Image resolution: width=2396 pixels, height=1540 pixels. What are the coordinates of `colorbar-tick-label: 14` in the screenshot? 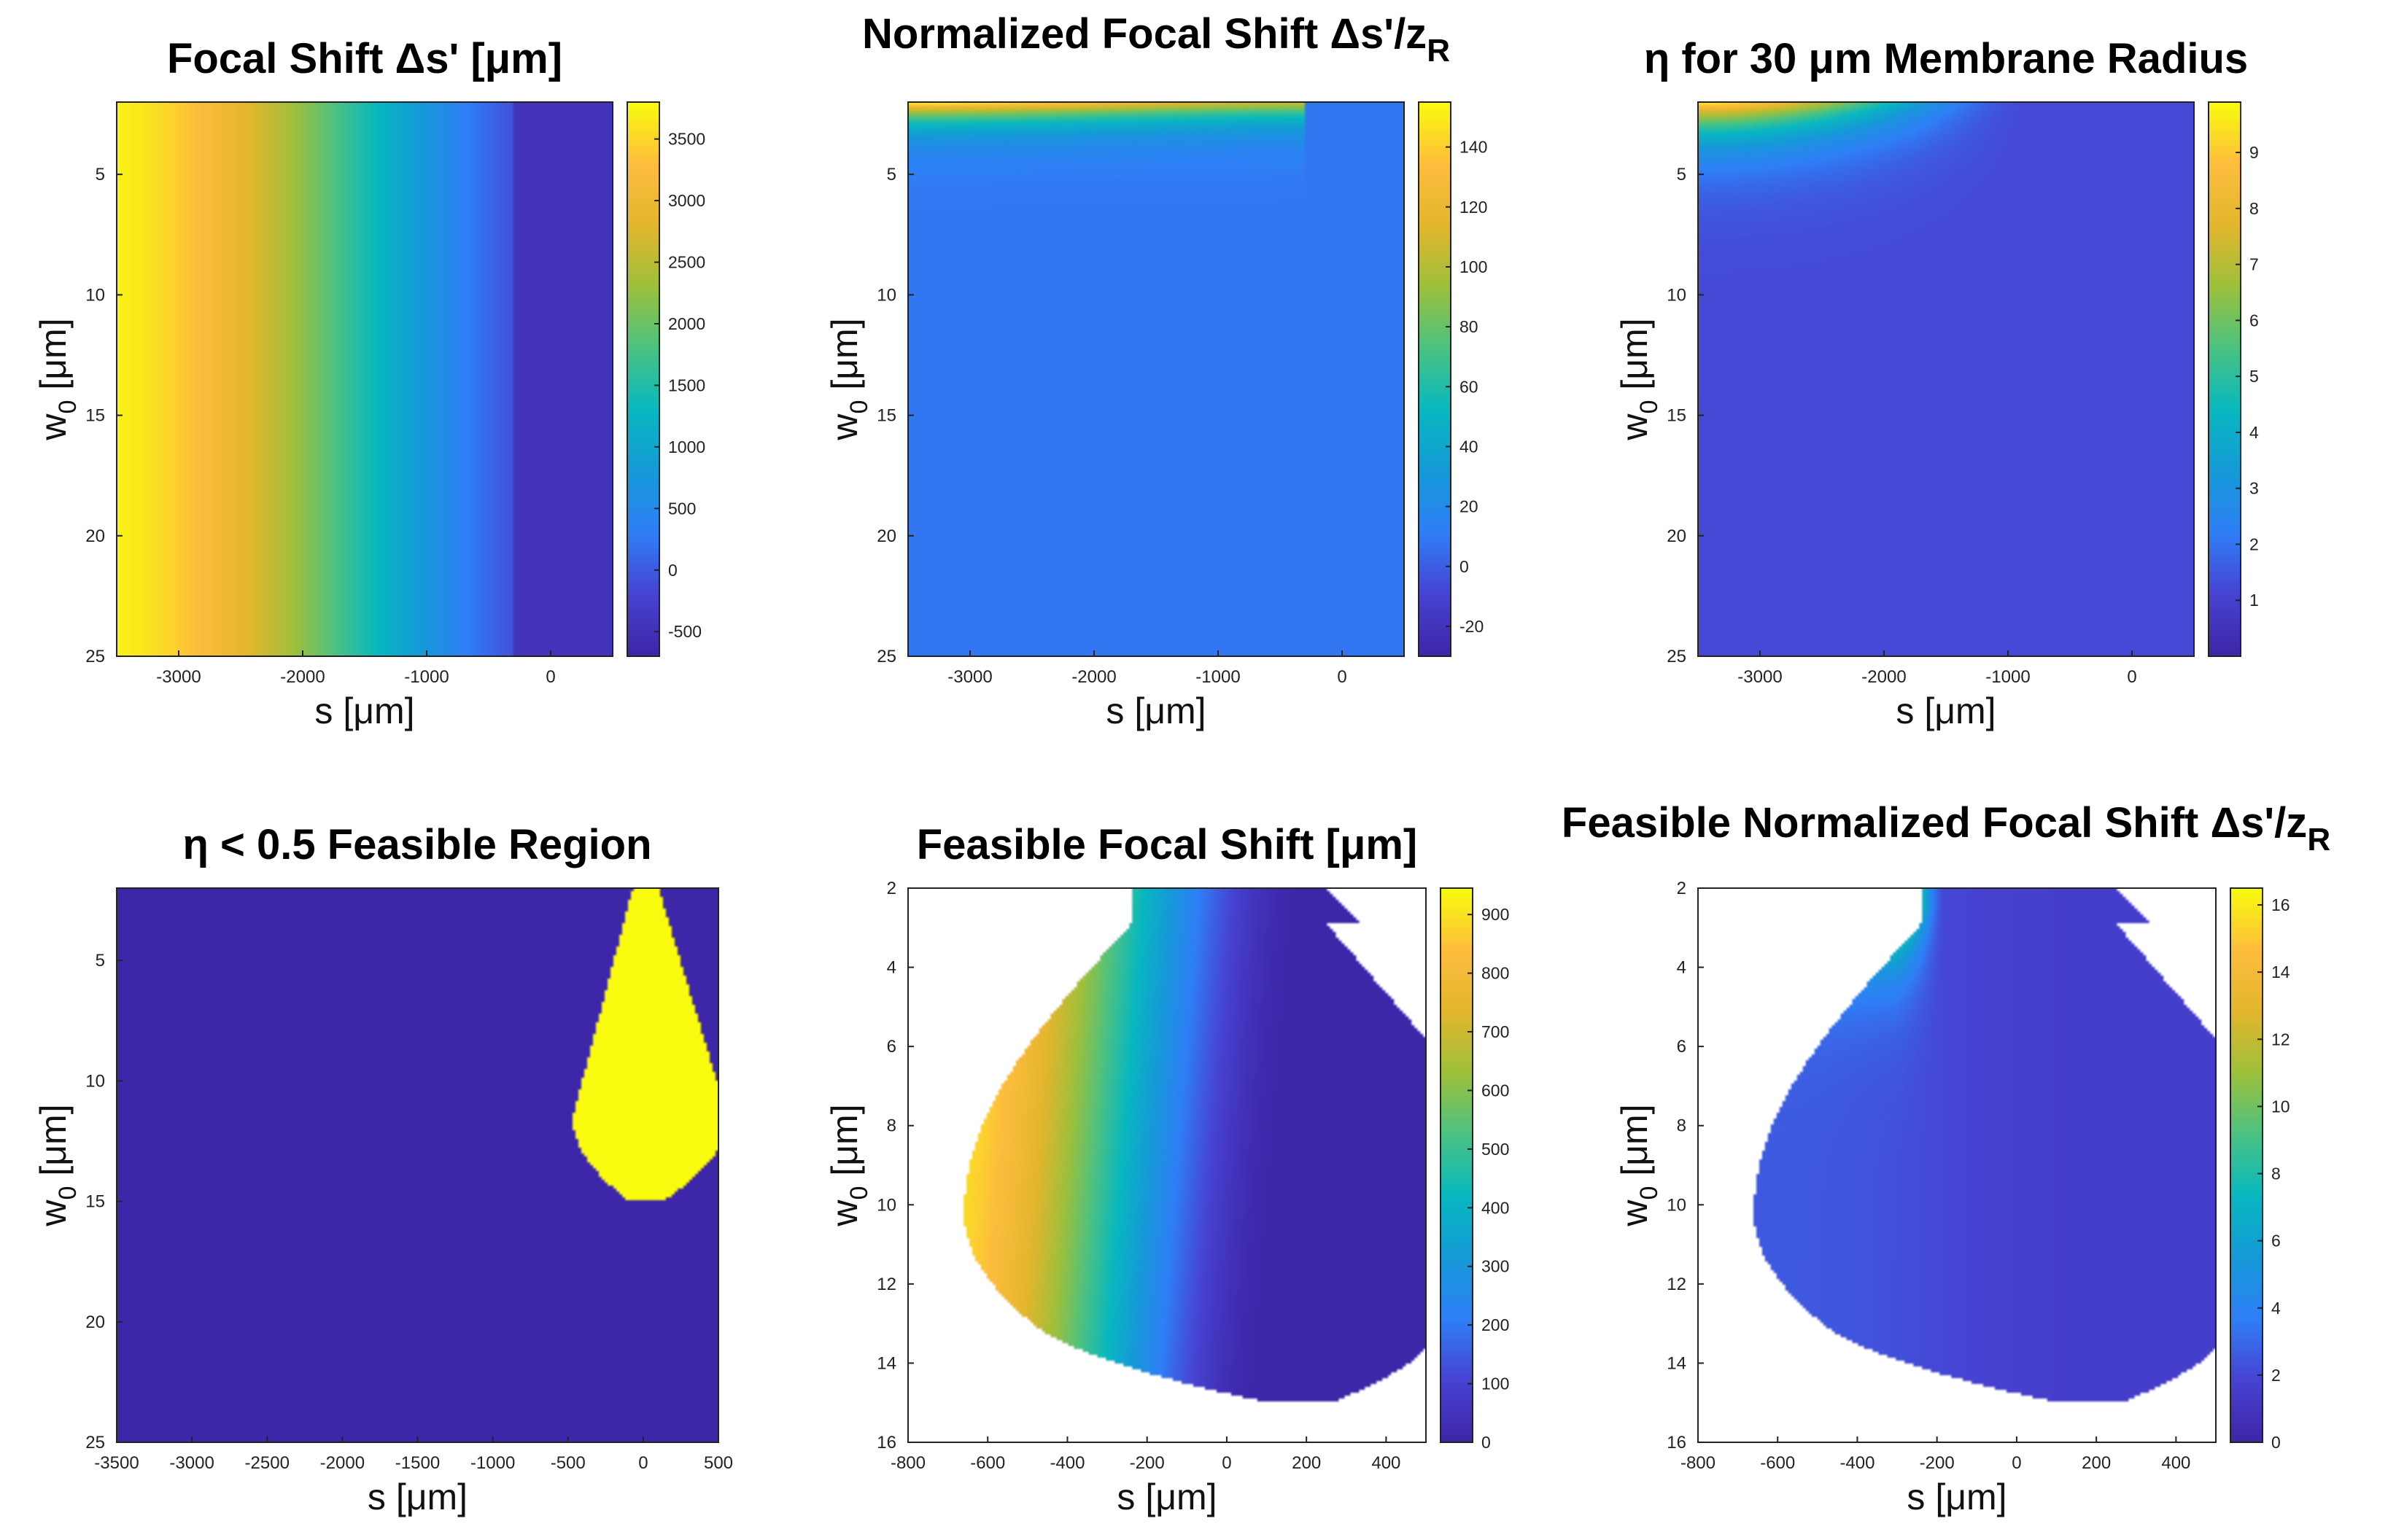 It's located at (2280, 971).